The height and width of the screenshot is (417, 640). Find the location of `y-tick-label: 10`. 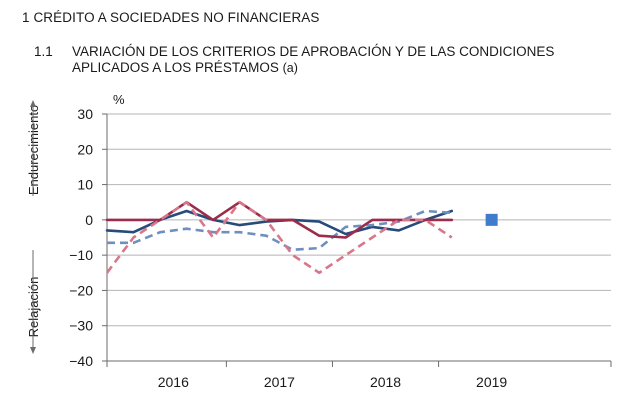

y-tick-label: 10 is located at coordinates (85, 185).